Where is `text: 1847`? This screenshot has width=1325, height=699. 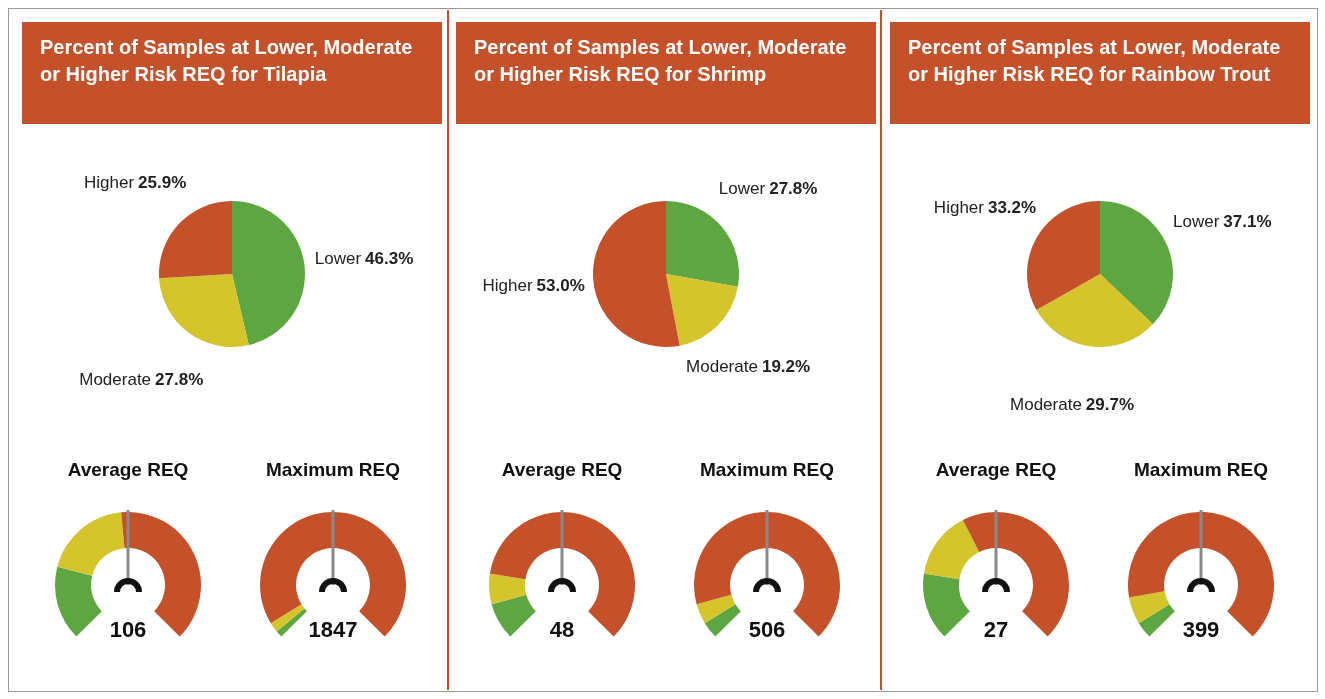 text: 1847 is located at coordinates (333, 630).